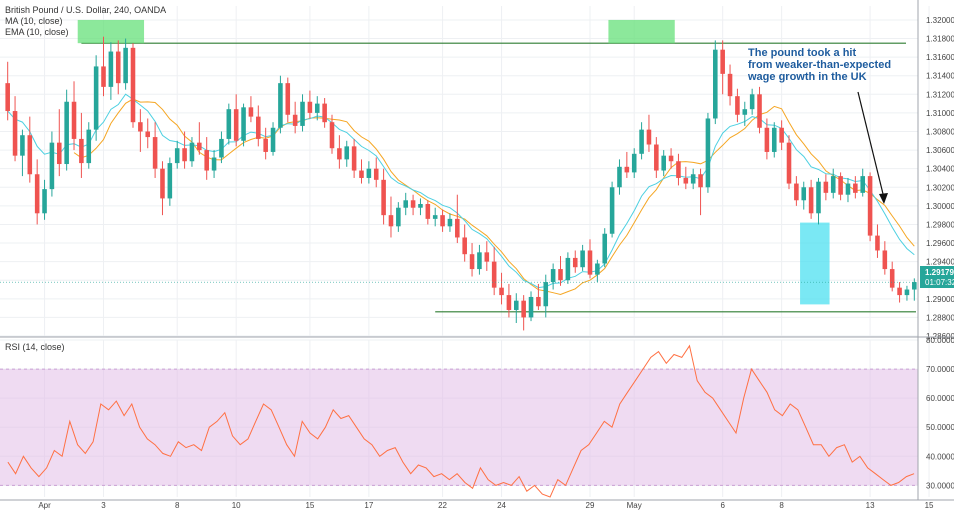 The height and width of the screenshot is (513, 954). Describe the element at coordinates (590, 505) in the screenshot. I see `x-tick-label: 29` at that location.